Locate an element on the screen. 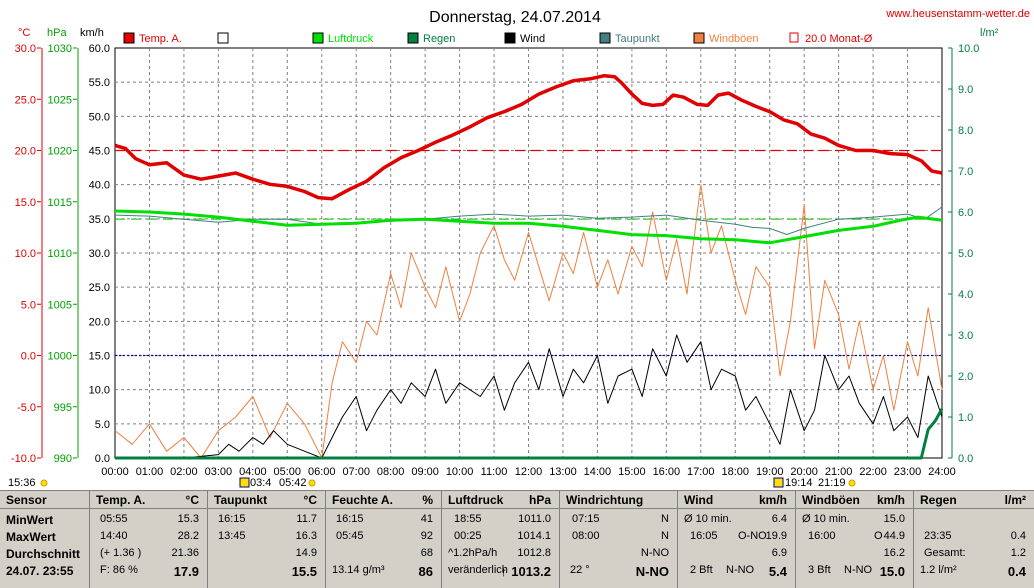 This screenshot has width=1034, height=588. rain-tick-label: 6.0 is located at coordinates (965, 213).